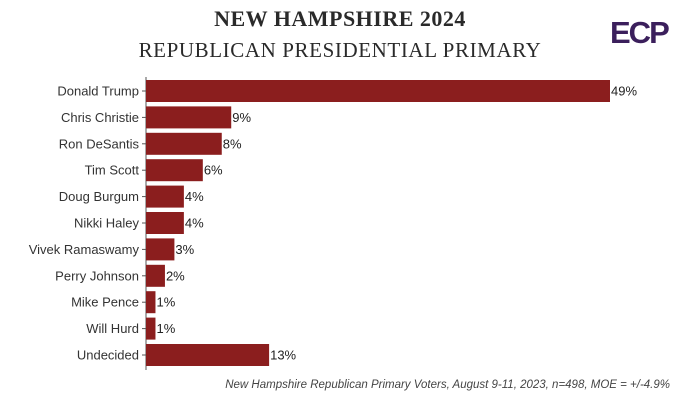 This screenshot has width=680, height=401. Describe the element at coordinates (624, 91) in the screenshot. I see `data-label: 49%` at that location.